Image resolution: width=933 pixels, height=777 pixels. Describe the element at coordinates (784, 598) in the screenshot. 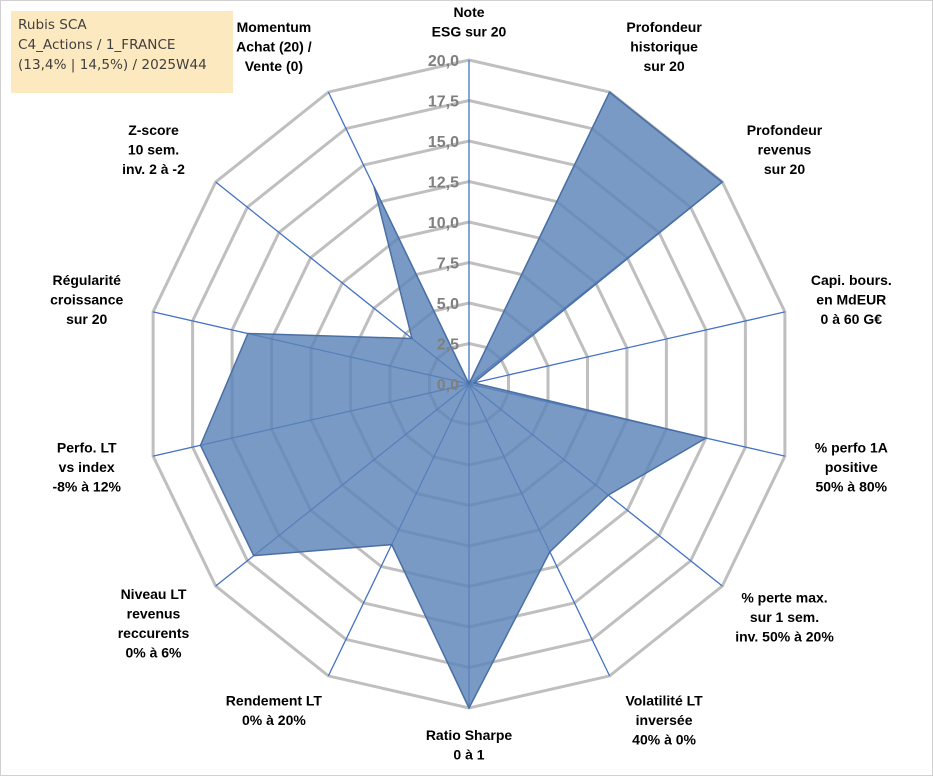

I see `category-label-line: % perte max.` at that location.